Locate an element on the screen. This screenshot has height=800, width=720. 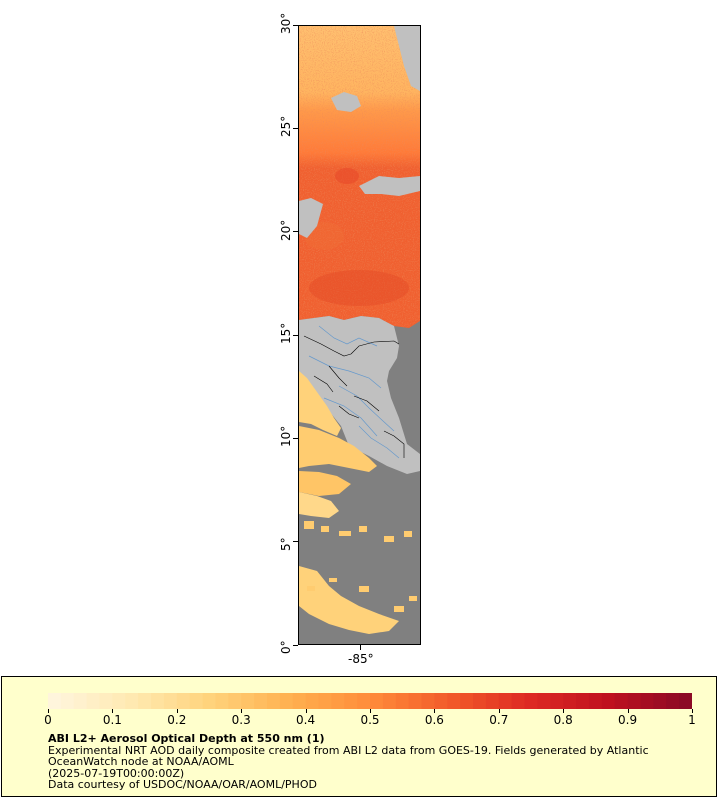
colorbar-label: 0 is located at coordinates (48, 720).